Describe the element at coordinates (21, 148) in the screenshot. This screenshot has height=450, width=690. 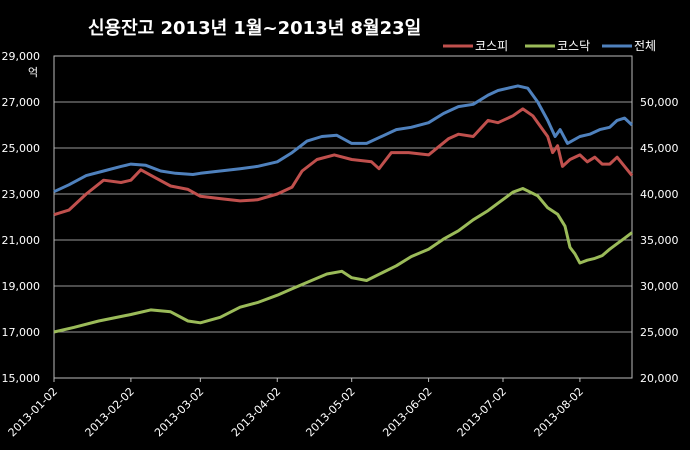
I see `y-left-tick-label: 25,000` at that location.